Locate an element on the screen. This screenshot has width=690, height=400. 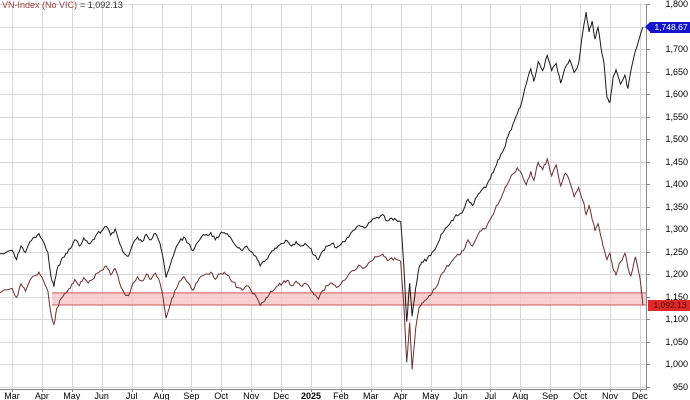
chart-legend: VN-Index (No VIC) = 1,092.13 is located at coordinates (62, 5).